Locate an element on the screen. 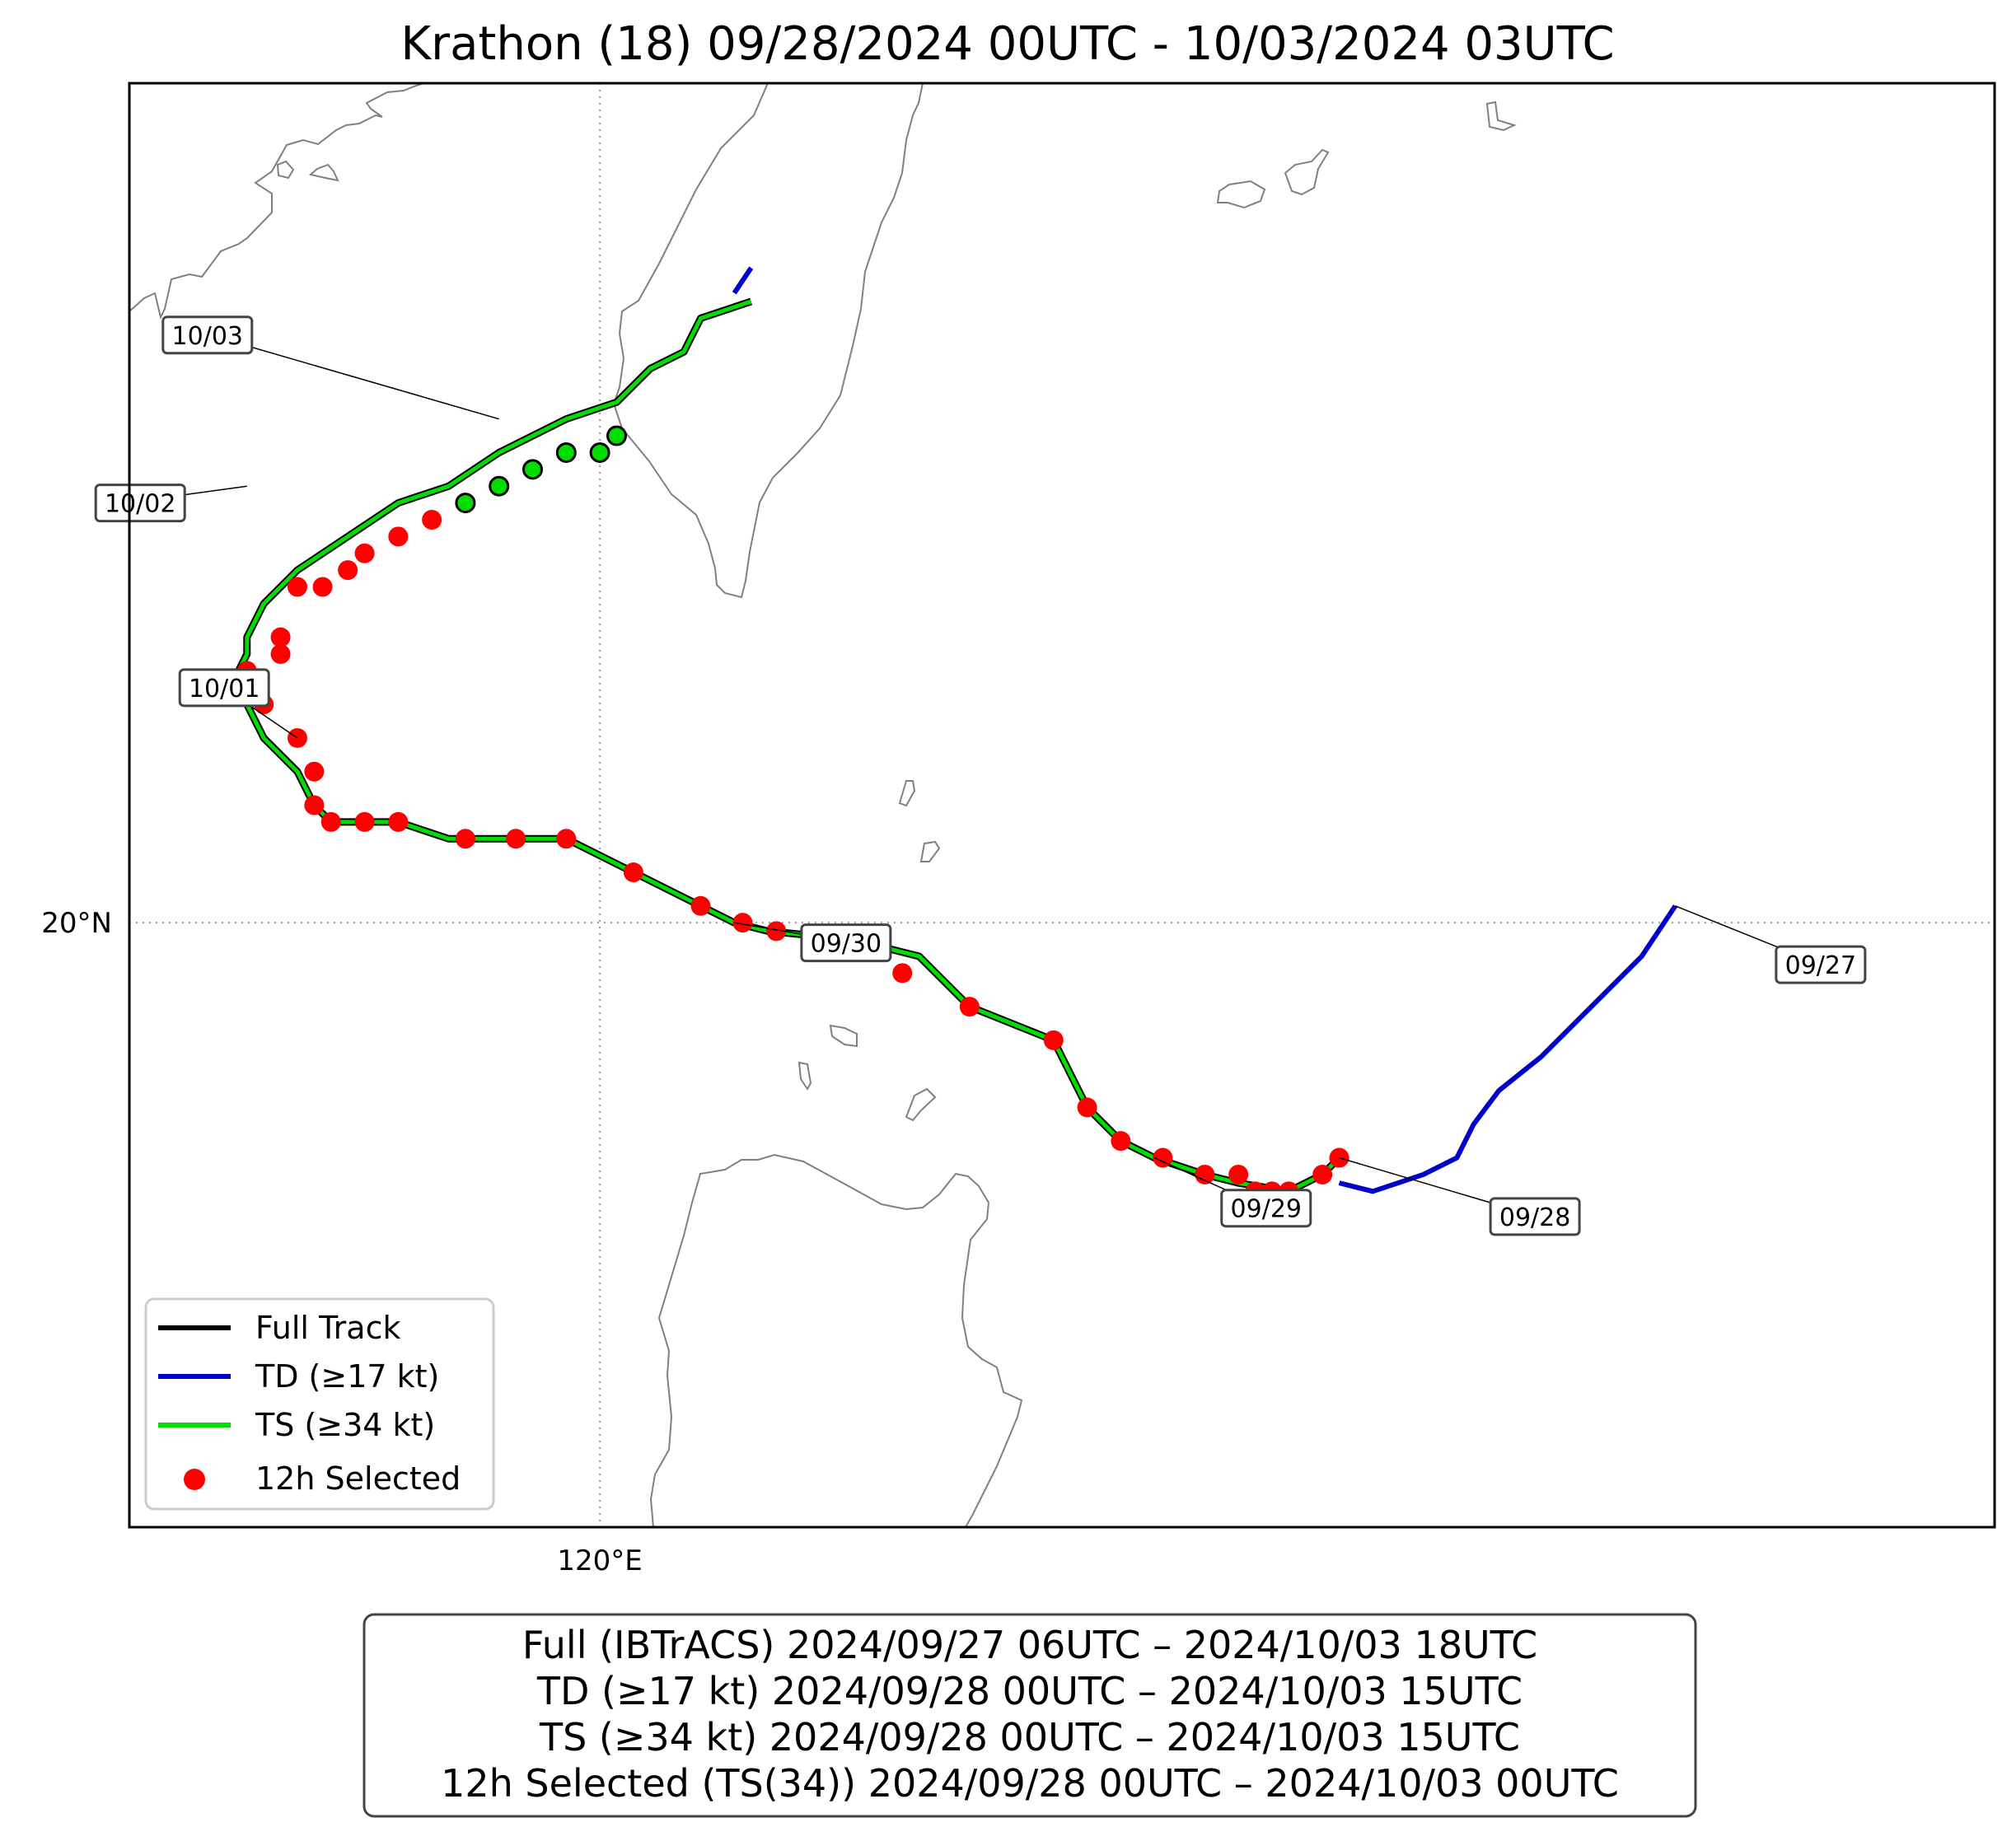 The width and height of the screenshot is (2016, 1827). date-label-09-30: 09/30 is located at coordinates (846, 944).